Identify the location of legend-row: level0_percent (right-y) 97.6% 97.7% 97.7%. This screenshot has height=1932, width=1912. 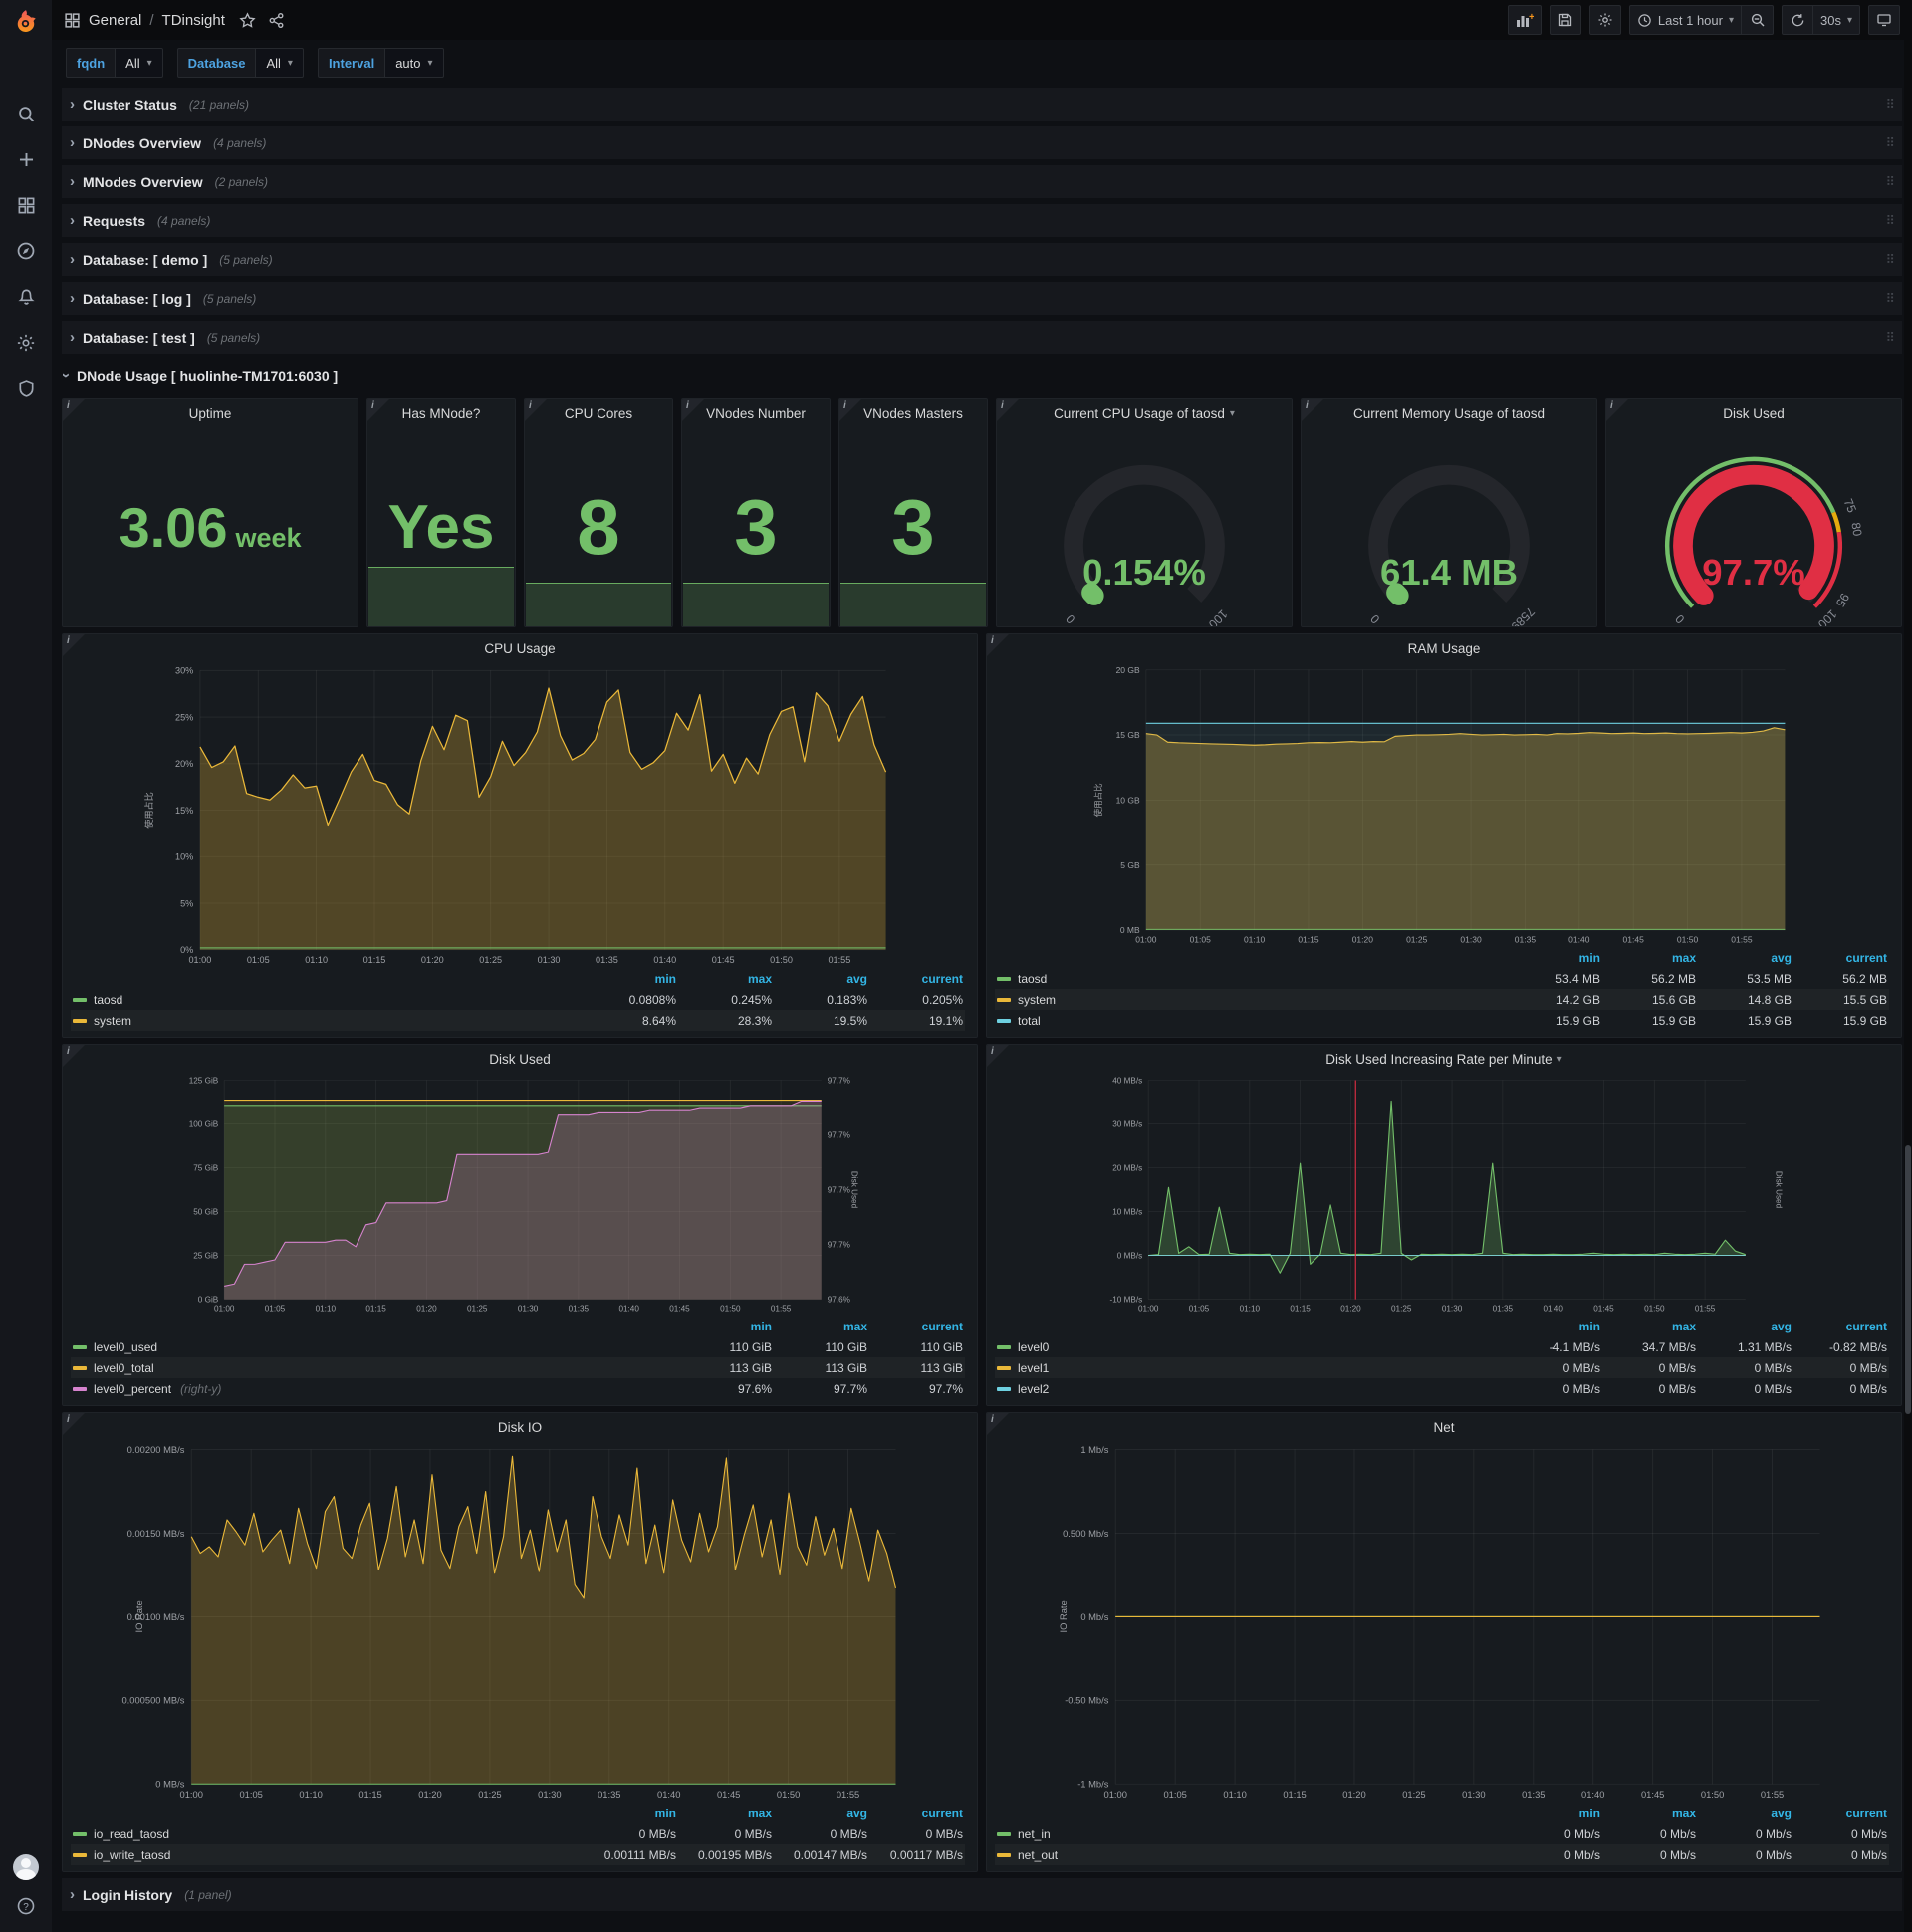
(518, 1389).